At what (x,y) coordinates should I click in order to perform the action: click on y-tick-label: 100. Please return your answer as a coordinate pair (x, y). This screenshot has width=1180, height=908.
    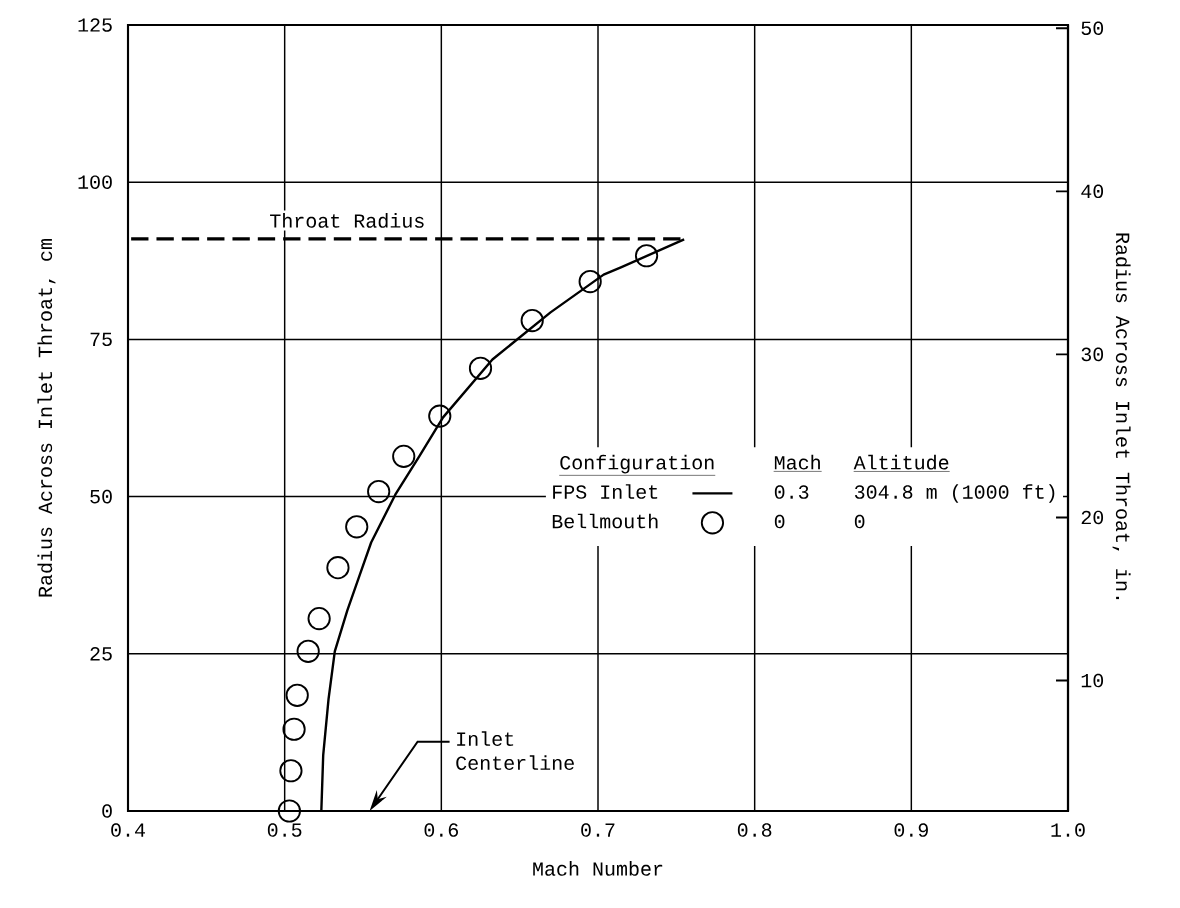
    Looking at the image, I should click on (95, 182).